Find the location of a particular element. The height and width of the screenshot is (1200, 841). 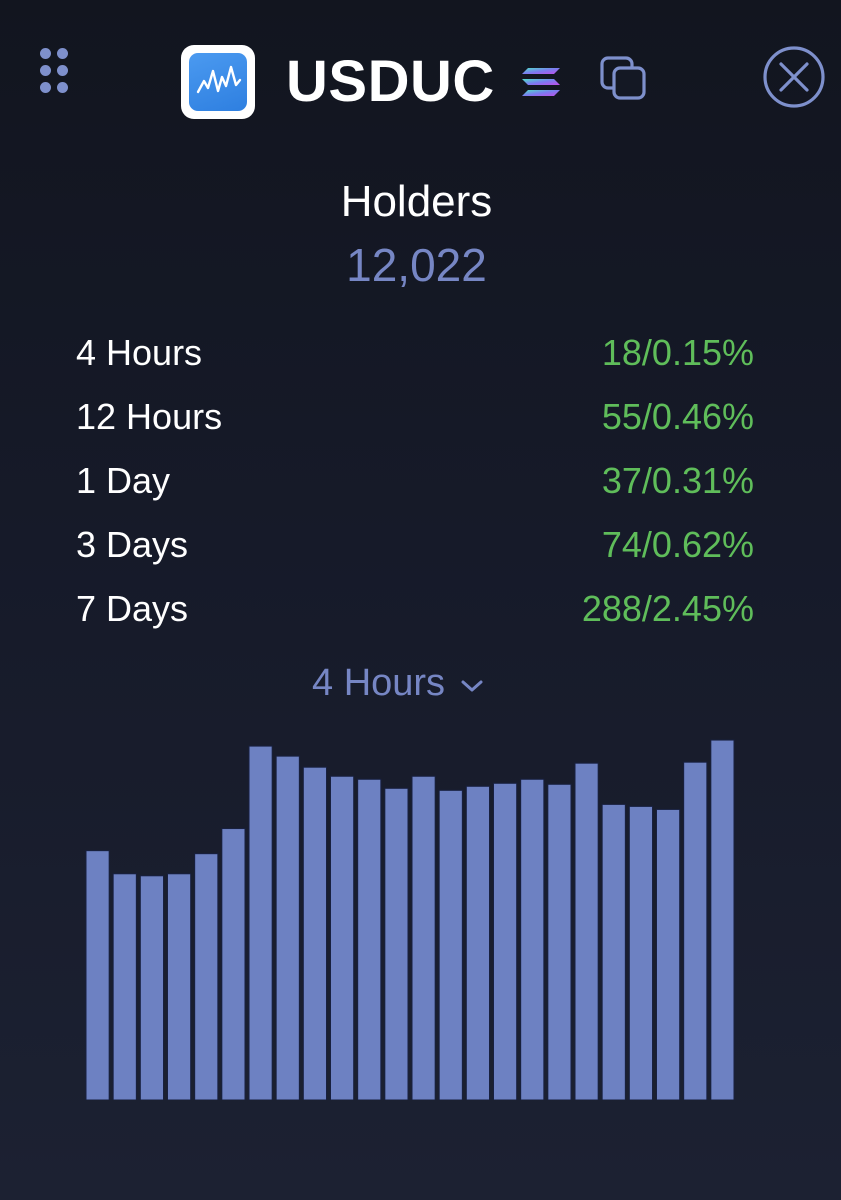

stat-row-1-day: 1 Day 37/0.31% is located at coordinates (415, 488).